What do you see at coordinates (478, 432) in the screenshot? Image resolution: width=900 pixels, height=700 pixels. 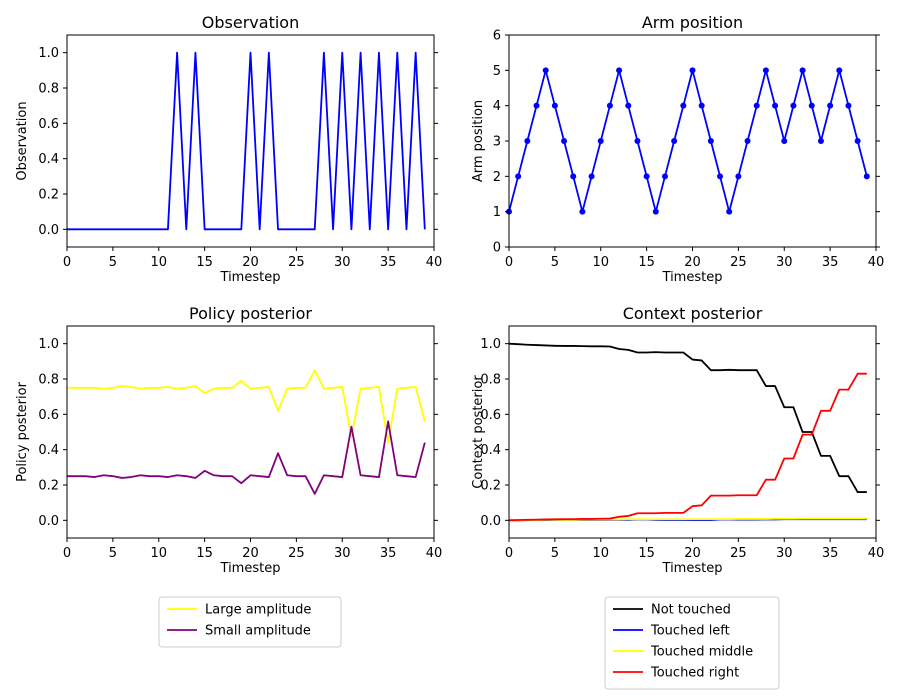 I see `y-axis-label: Context posterior` at bounding box center [478, 432].